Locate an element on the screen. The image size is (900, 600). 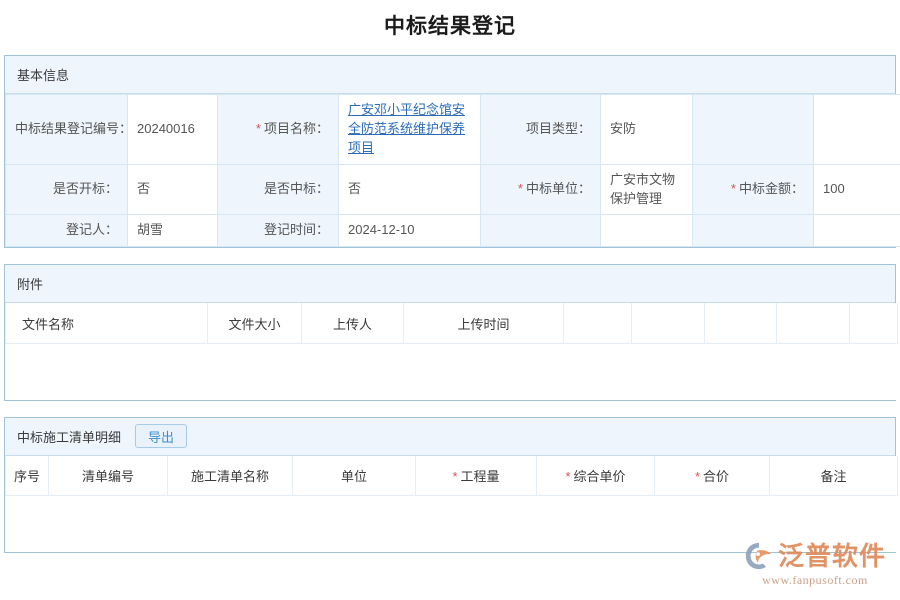
attachment-header: 附件 is located at coordinates (450, 284).